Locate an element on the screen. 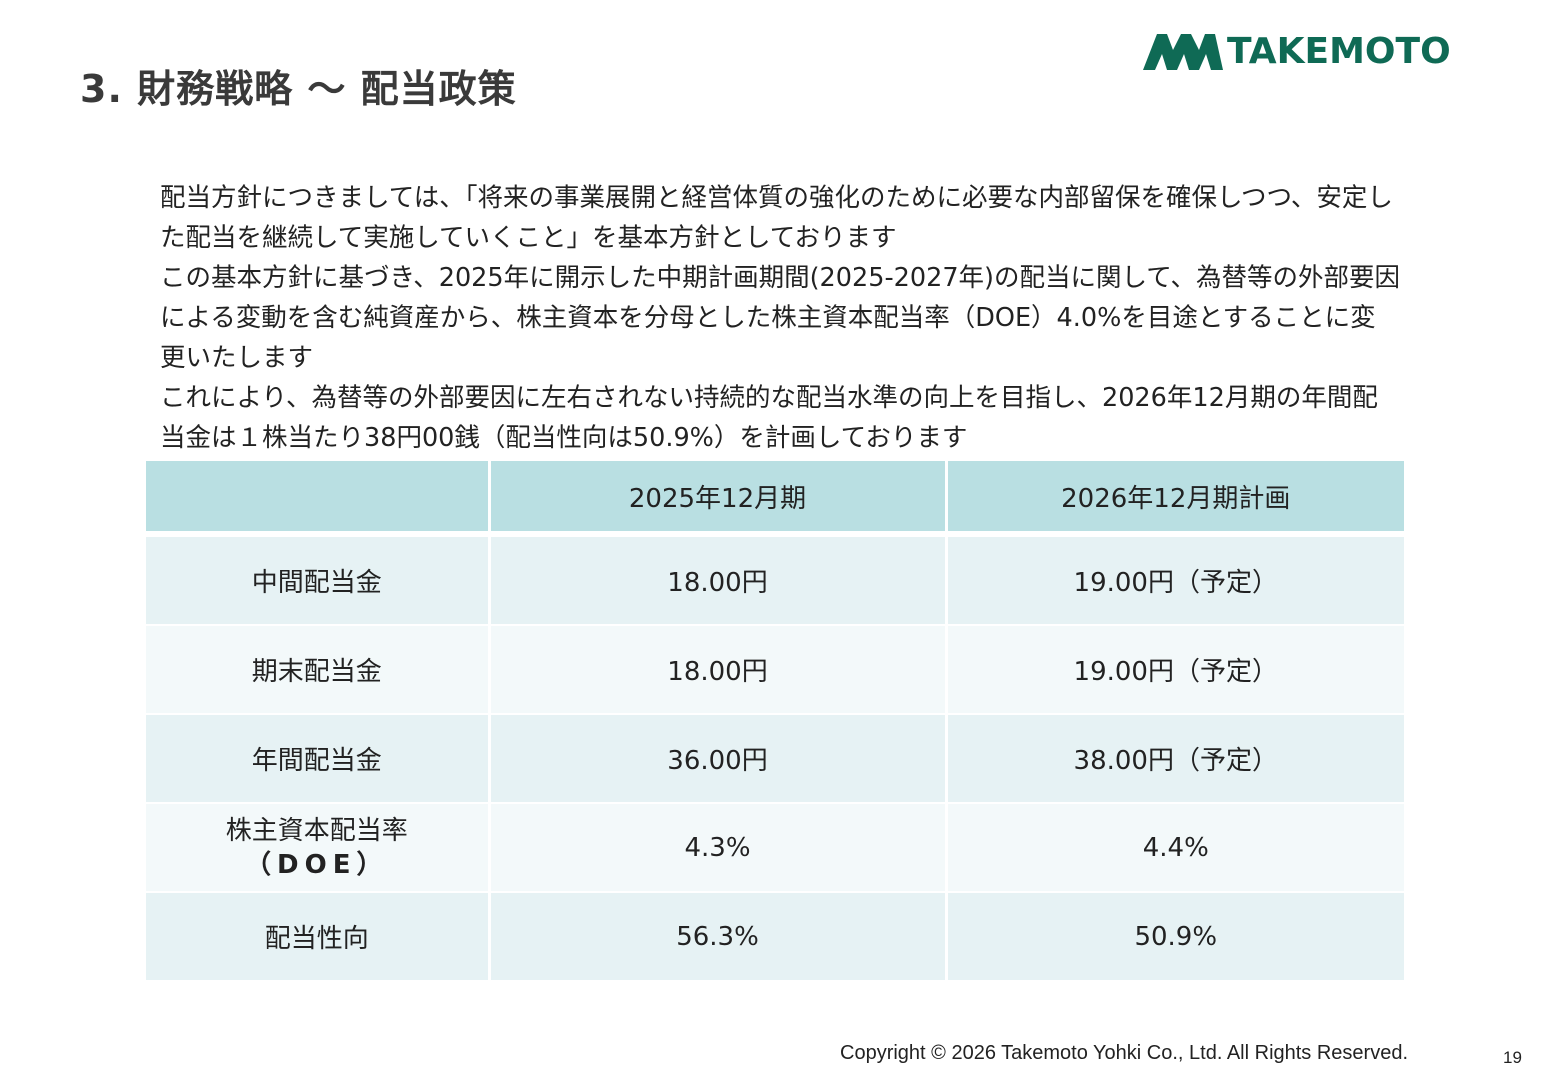 The height and width of the screenshot is (1080, 1560). table-row: 期末配当金 18.00円 19.00円（予定） is located at coordinates (775, 670).